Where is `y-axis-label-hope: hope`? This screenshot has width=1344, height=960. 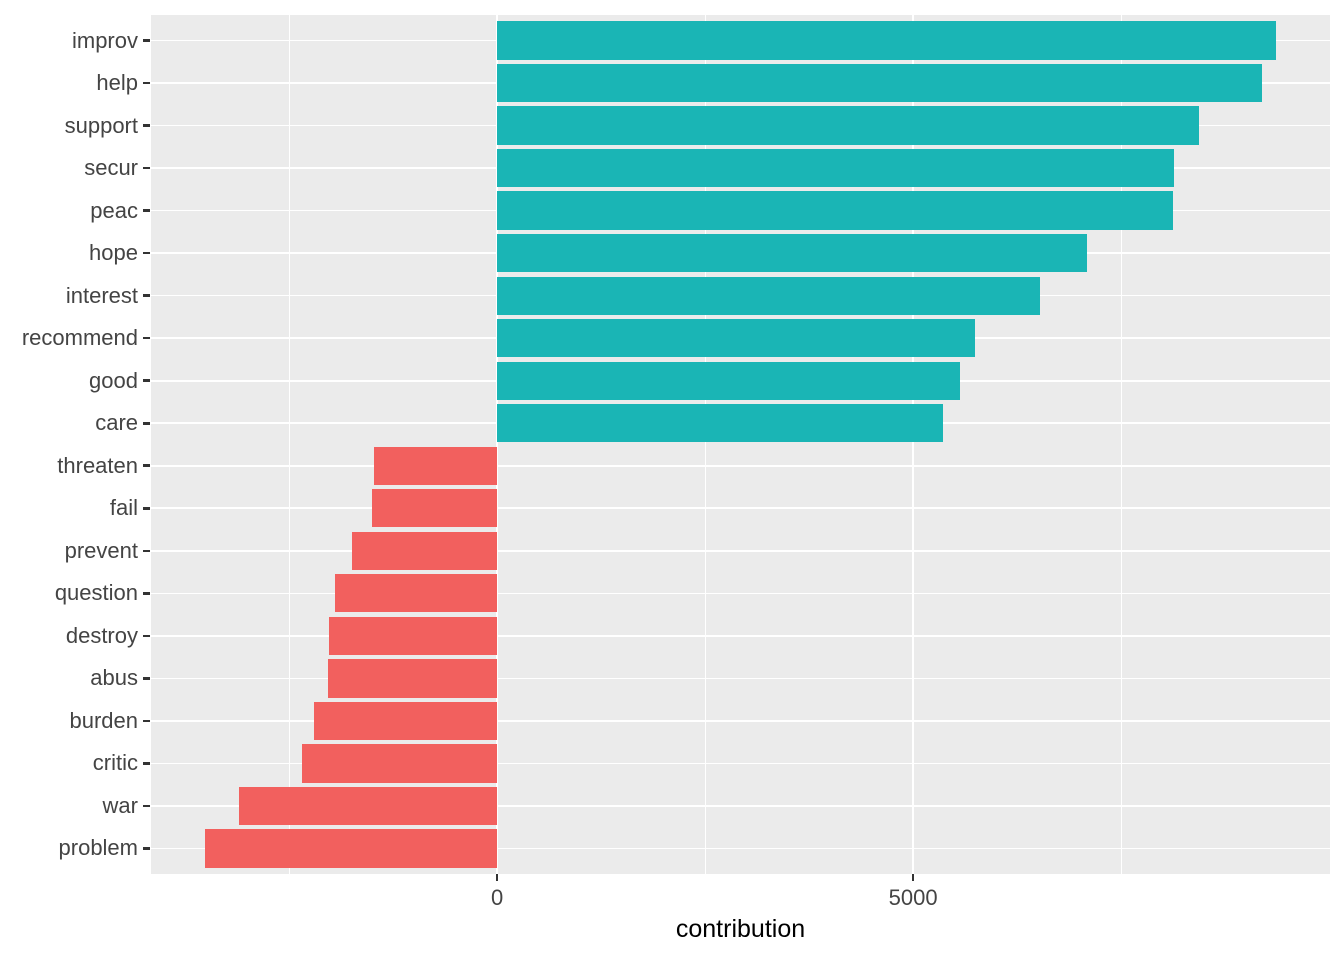 y-axis-label-hope: hope is located at coordinates (113, 253).